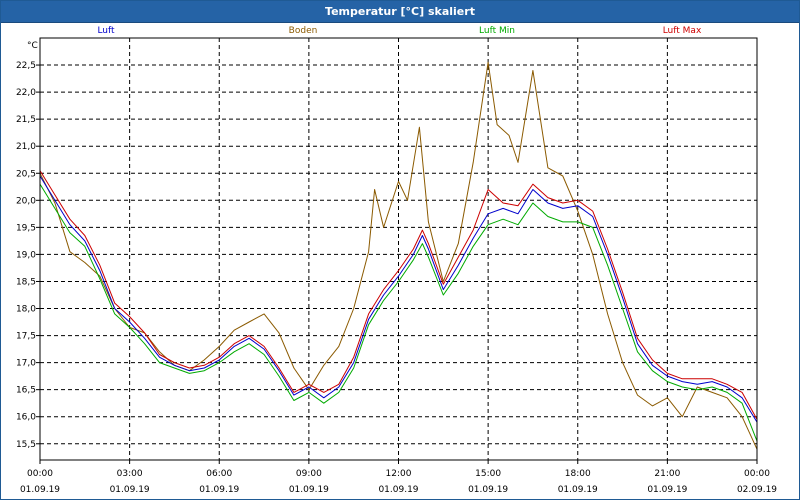 The width and height of the screenshot is (800, 500). I want to click on y-tick-label: 18,0, so click(26, 310).